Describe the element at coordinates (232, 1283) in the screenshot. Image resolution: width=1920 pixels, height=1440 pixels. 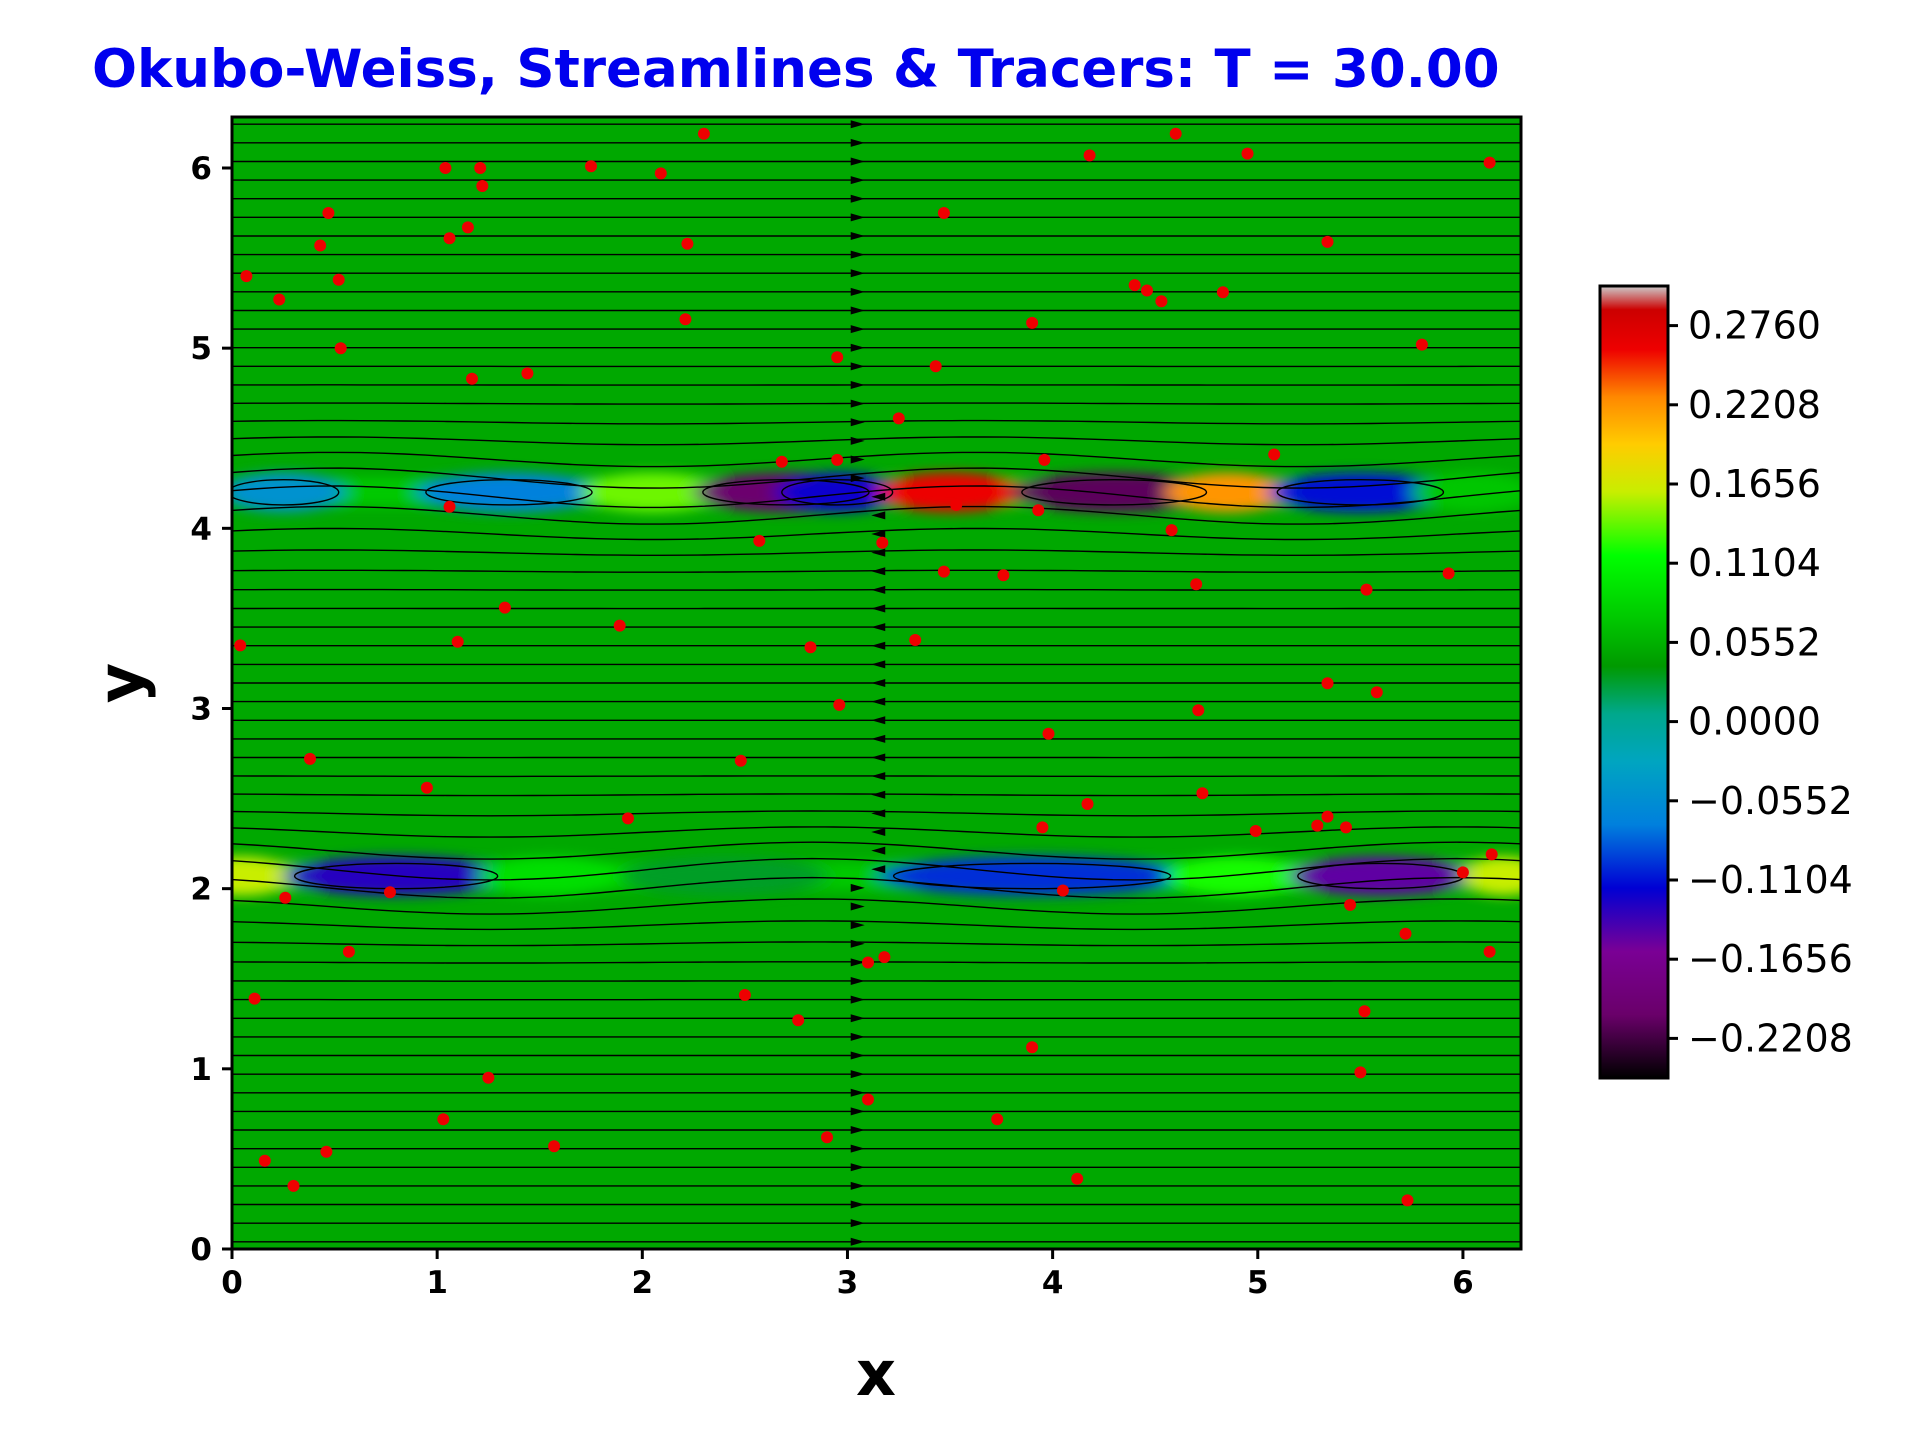
I see `x-tick-label: 0` at that location.